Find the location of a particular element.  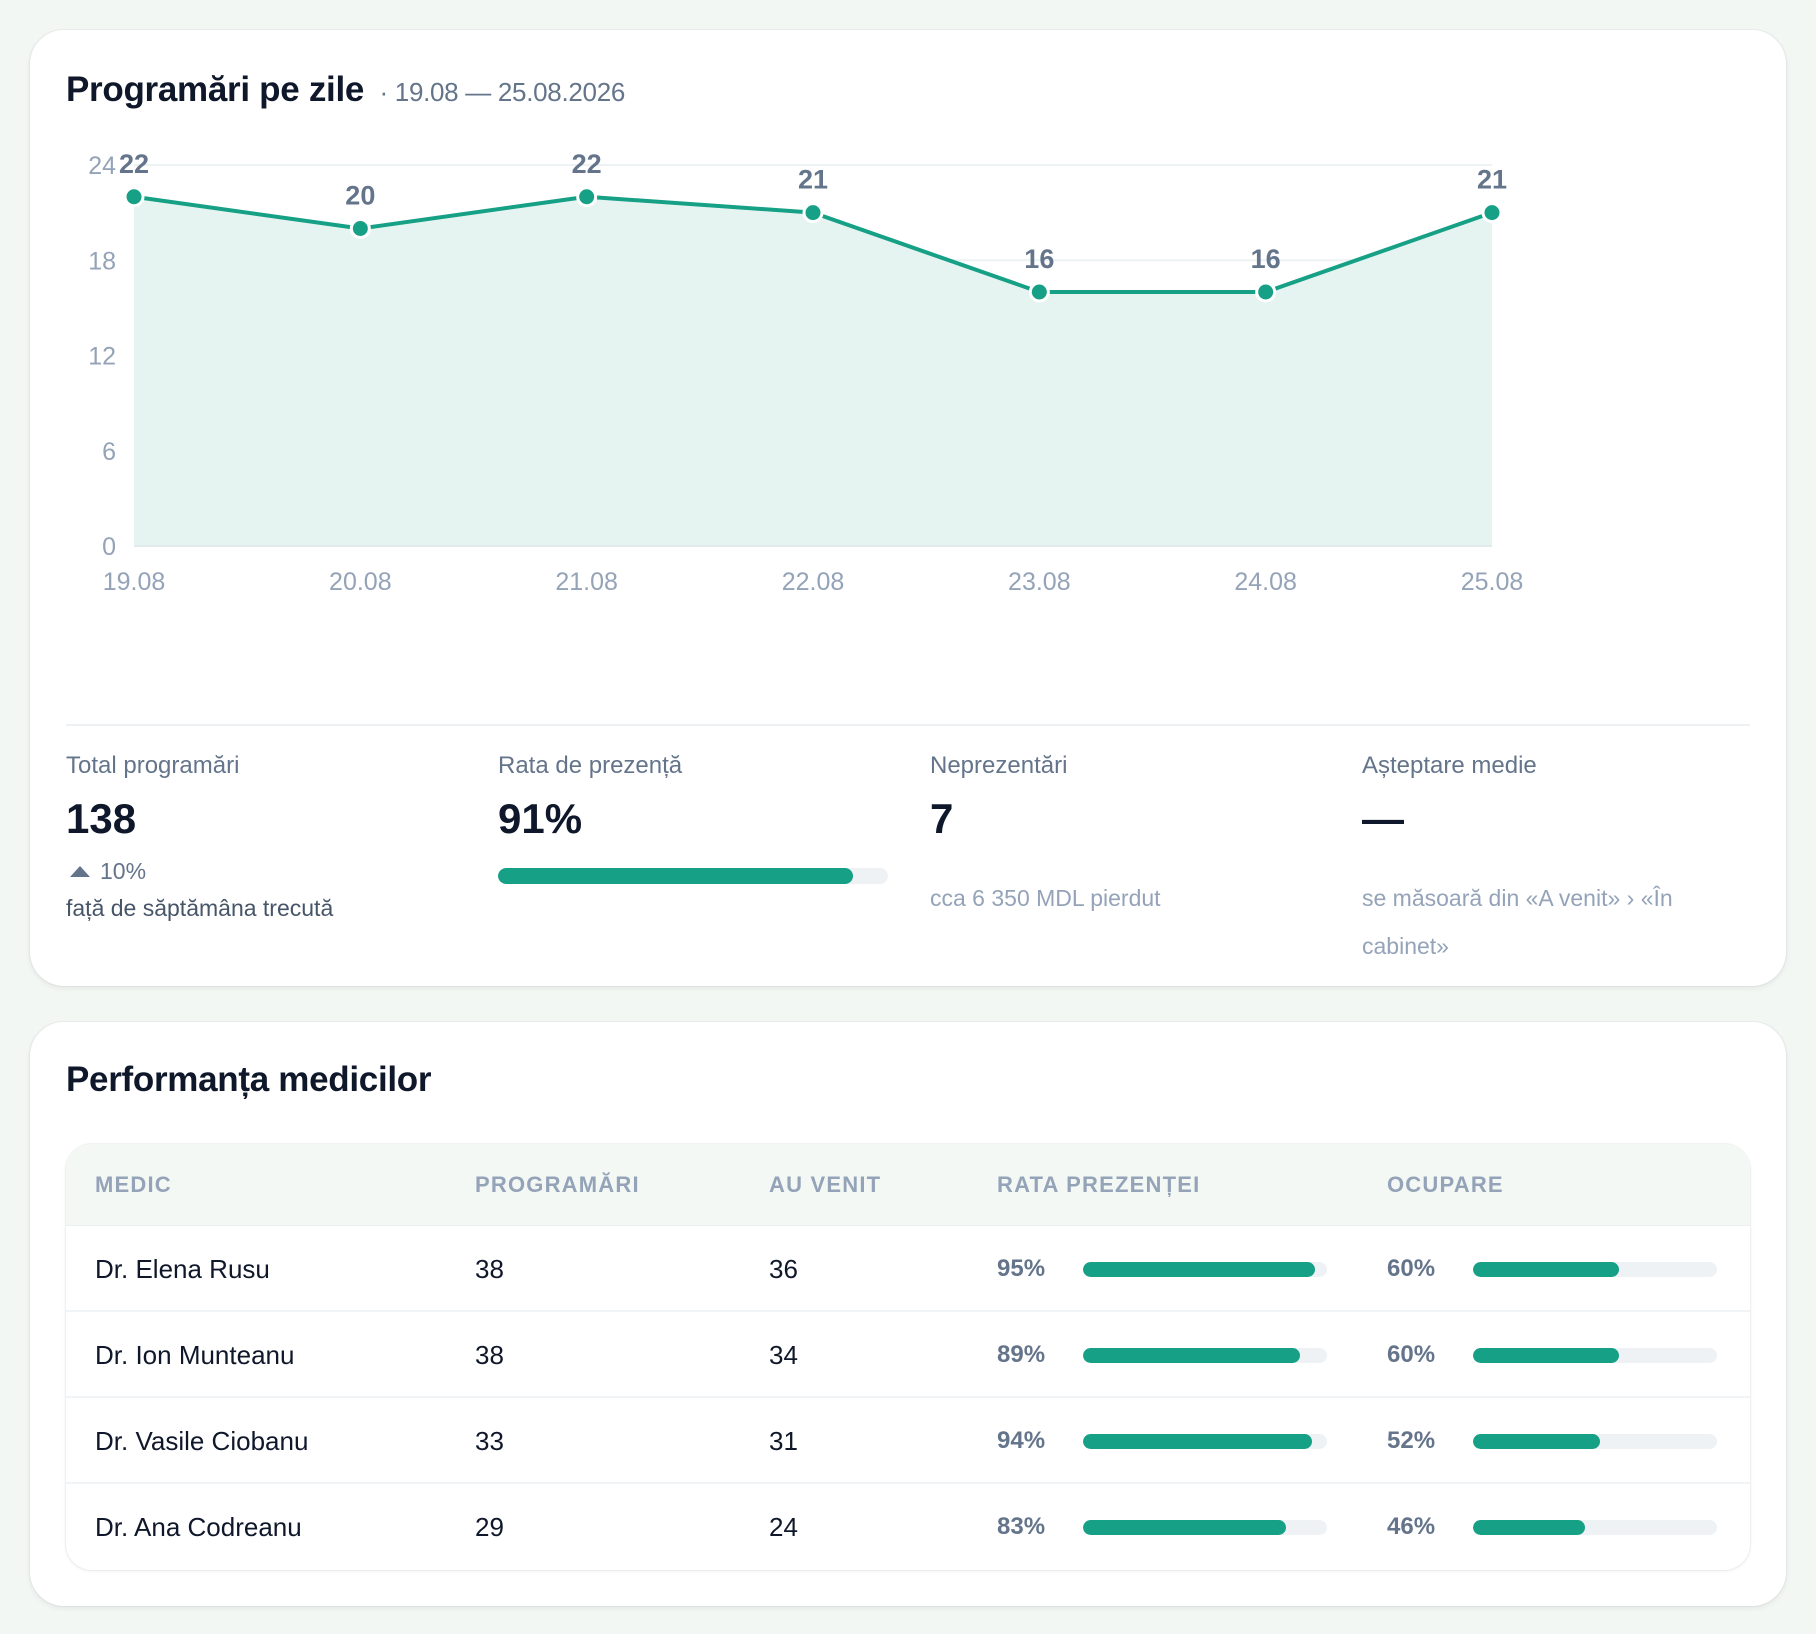

y-tick-label: 24 is located at coordinates (102, 166).